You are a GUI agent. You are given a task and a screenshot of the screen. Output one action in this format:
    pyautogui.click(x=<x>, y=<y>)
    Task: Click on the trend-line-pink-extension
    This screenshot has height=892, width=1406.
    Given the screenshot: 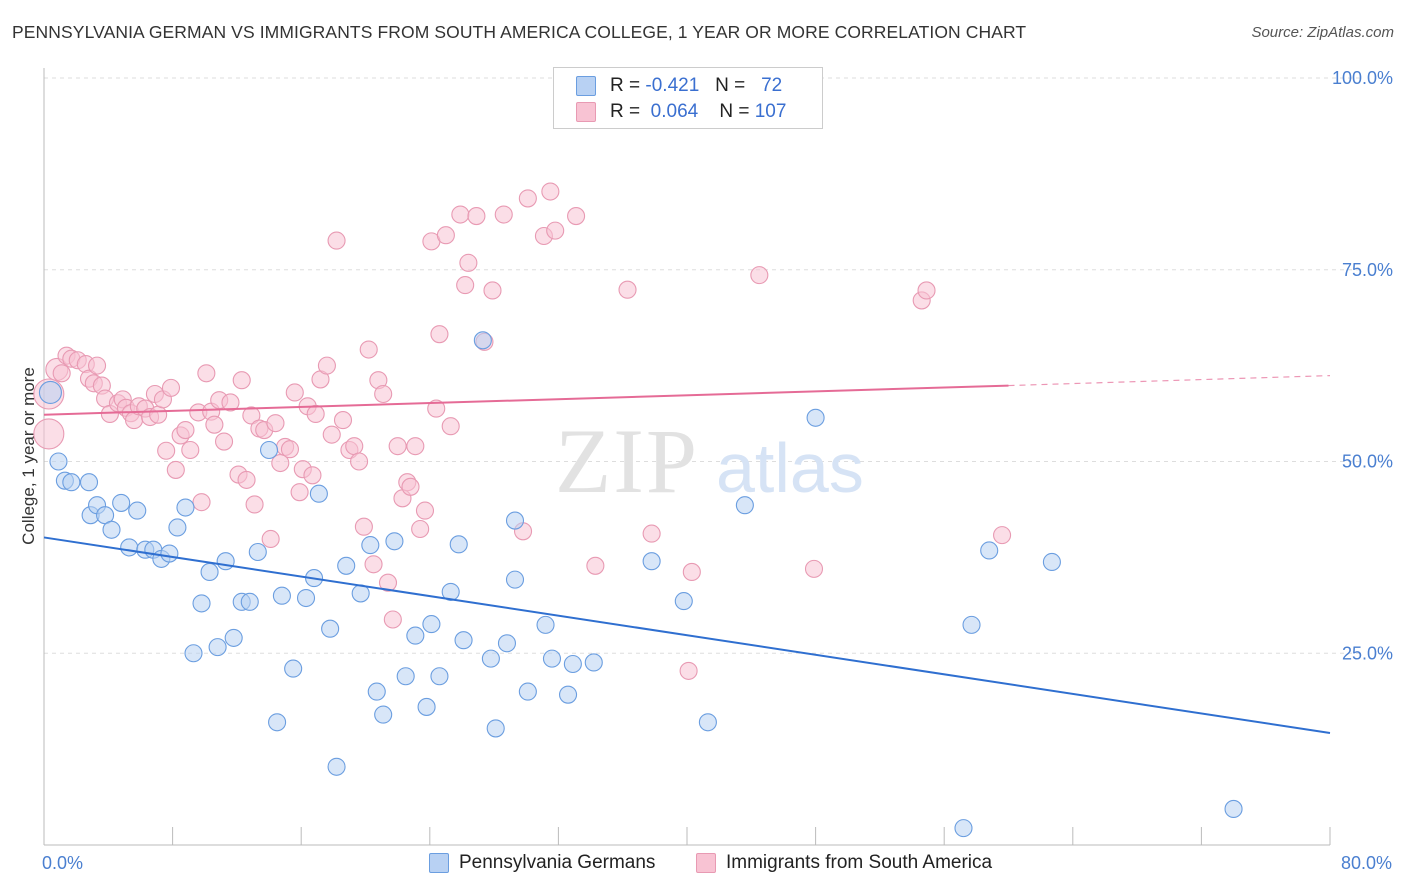 What is the action you would take?
    pyautogui.click(x=1169, y=380)
    